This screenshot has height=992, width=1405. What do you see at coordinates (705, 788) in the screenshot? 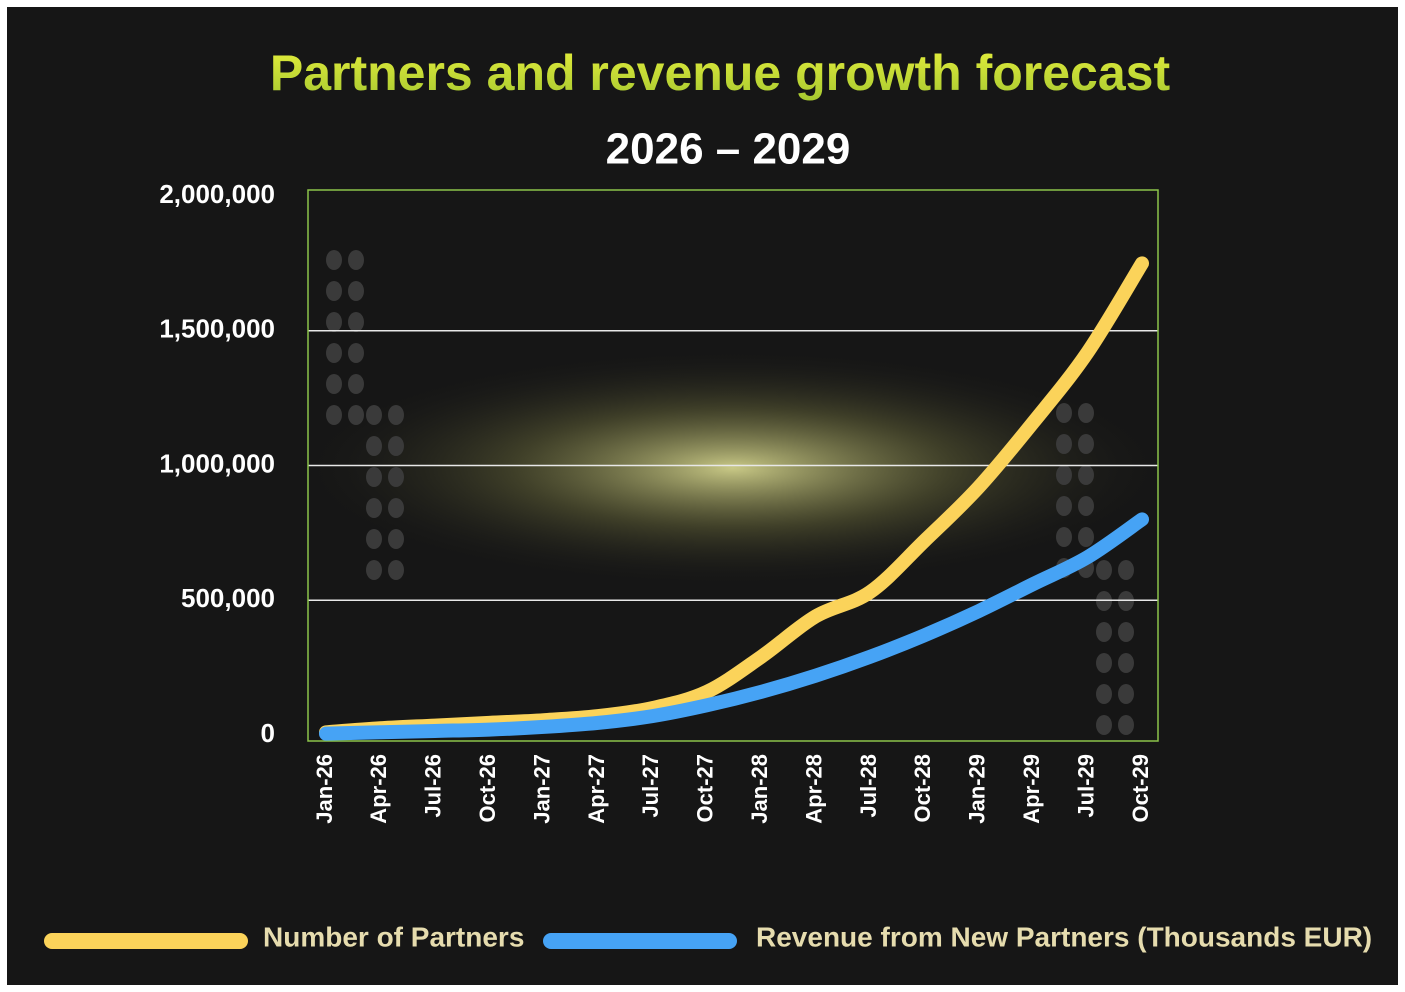
I see `x-tick-label: Oct-27` at bounding box center [705, 788].